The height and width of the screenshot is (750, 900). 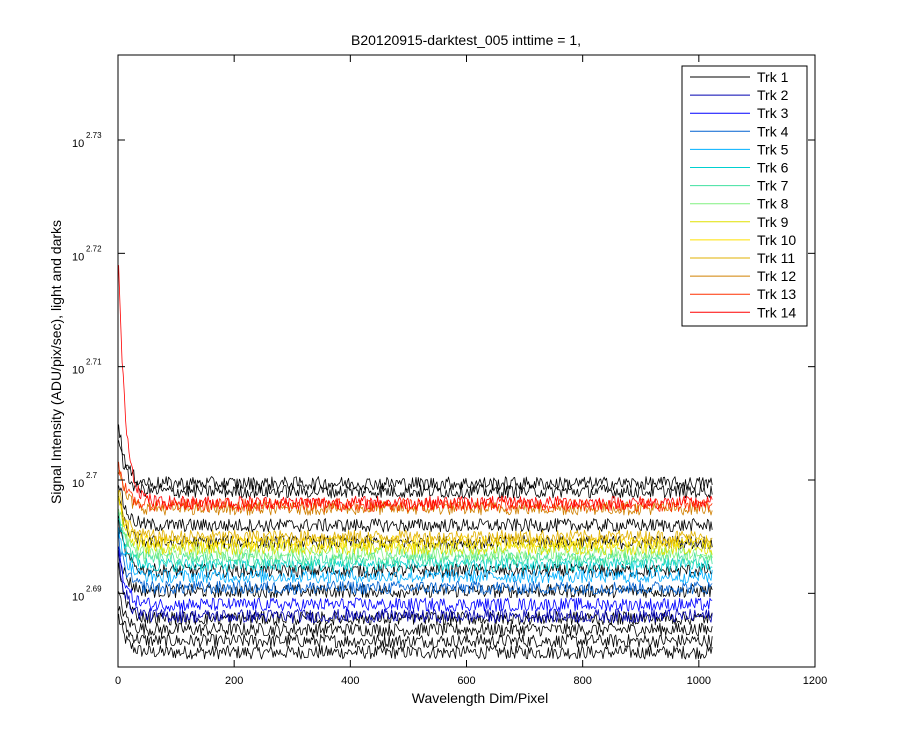 What do you see at coordinates (776, 258) in the screenshot?
I see `legend-label: Trk 11` at bounding box center [776, 258].